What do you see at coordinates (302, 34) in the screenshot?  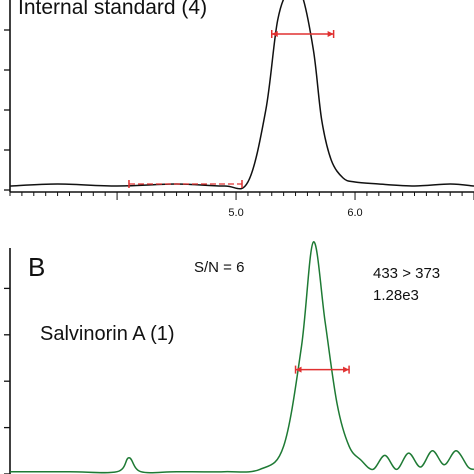 I see `panel-a-peak-width-marker` at bounding box center [302, 34].